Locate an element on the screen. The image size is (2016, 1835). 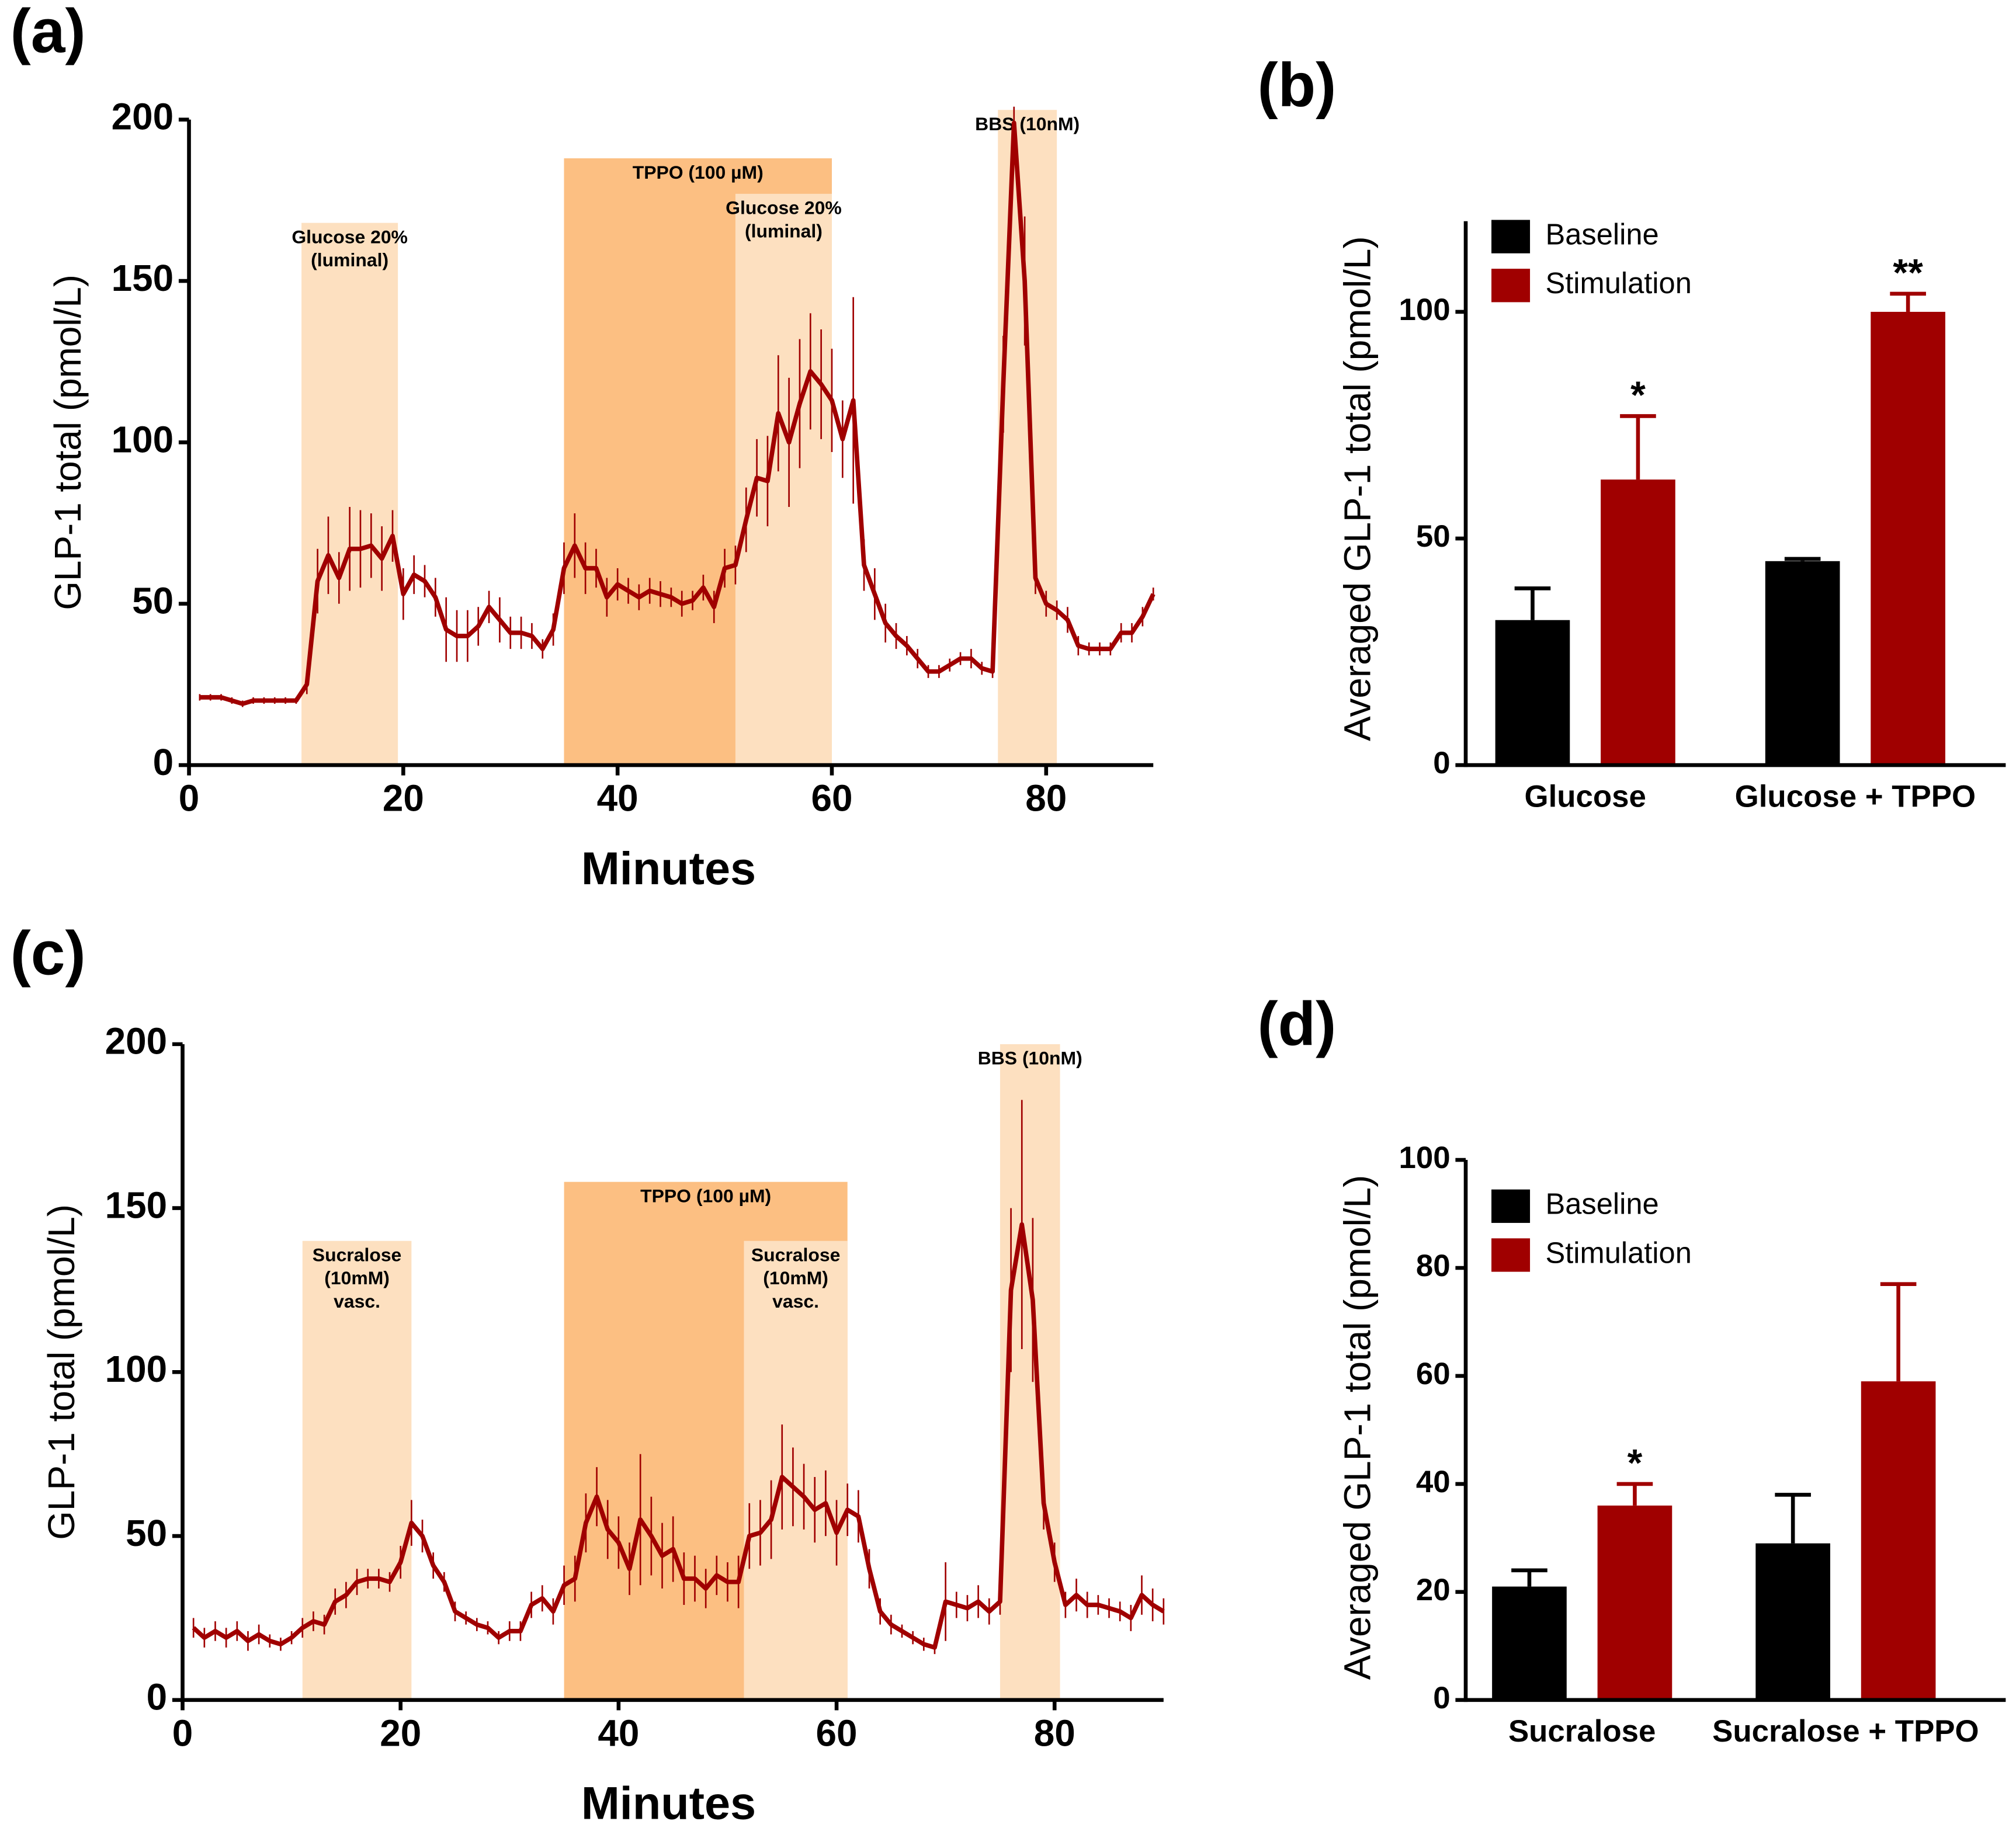
x-tick-label: Sucralose is located at coordinates (1582, 1731).